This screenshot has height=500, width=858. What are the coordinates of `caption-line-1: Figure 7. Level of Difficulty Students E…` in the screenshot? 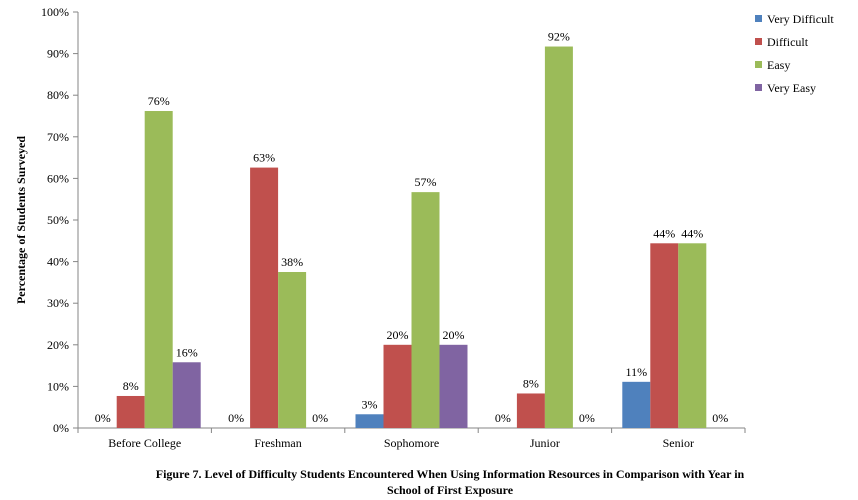 It's located at (450, 474).